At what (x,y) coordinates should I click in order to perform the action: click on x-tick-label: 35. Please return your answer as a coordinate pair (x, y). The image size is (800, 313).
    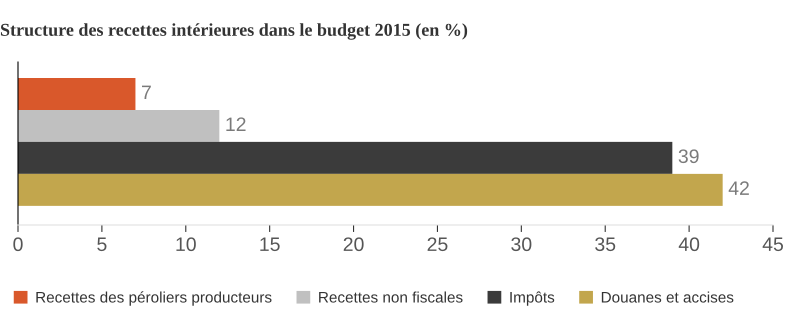
    Looking at the image, I should click on (605, 244).